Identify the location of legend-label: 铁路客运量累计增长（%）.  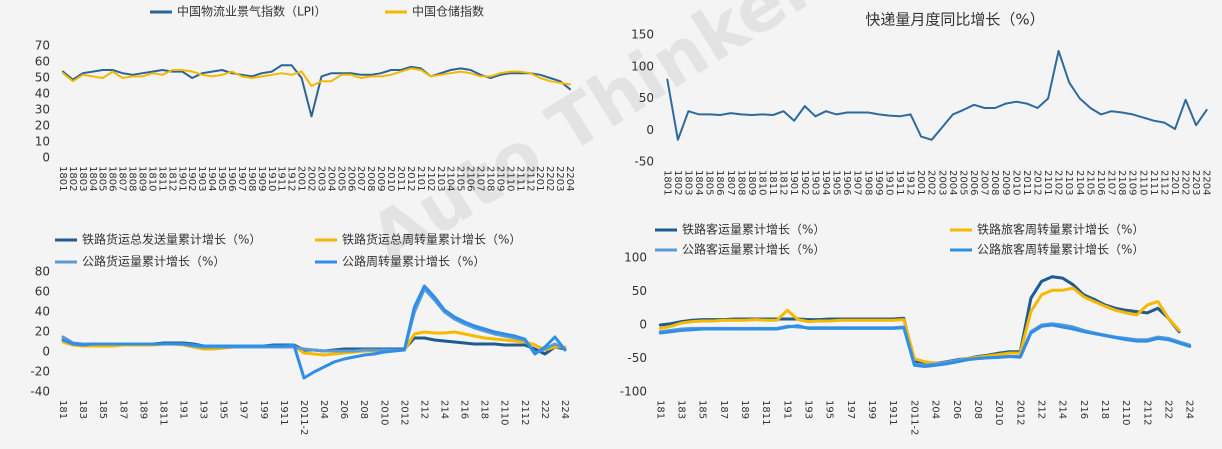
(753, 229).